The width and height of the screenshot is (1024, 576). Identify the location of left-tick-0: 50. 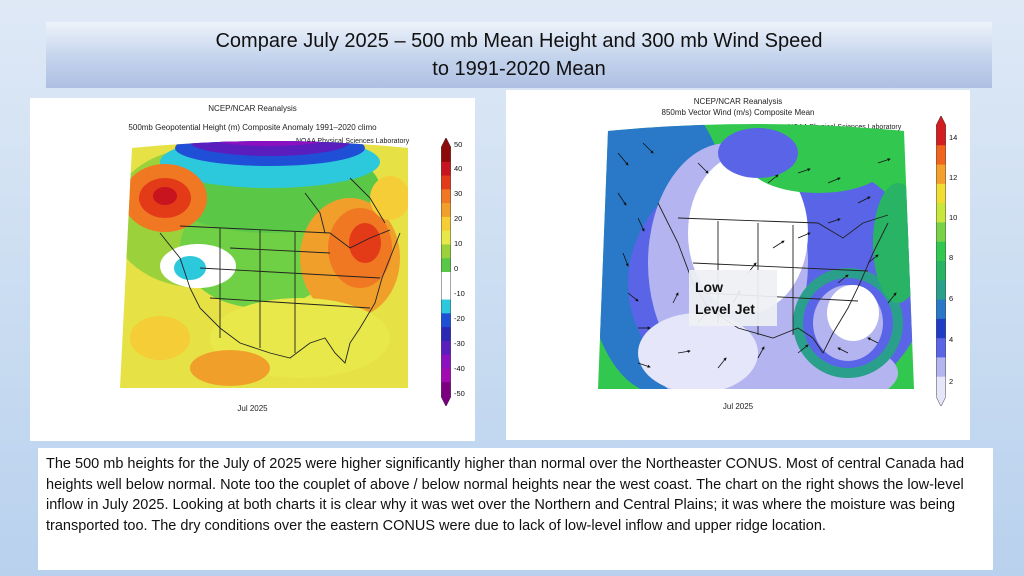
(458, 144).